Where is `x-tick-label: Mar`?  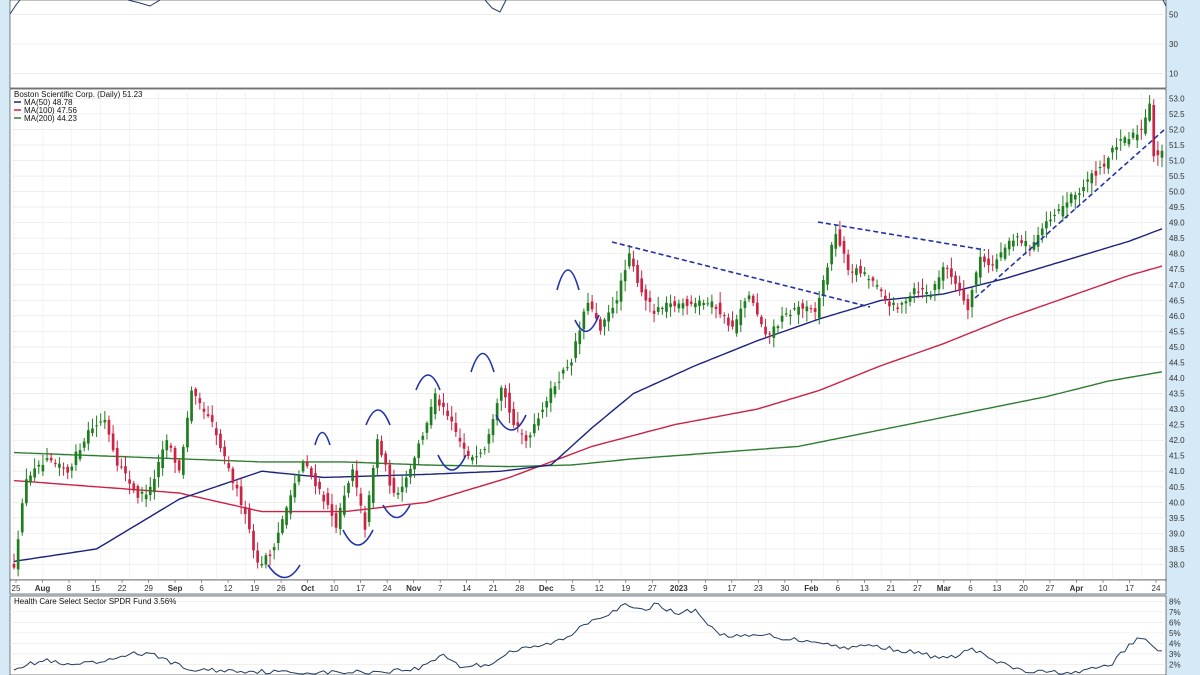
x-tick-label: Mar is located at coordinates (944, 588).